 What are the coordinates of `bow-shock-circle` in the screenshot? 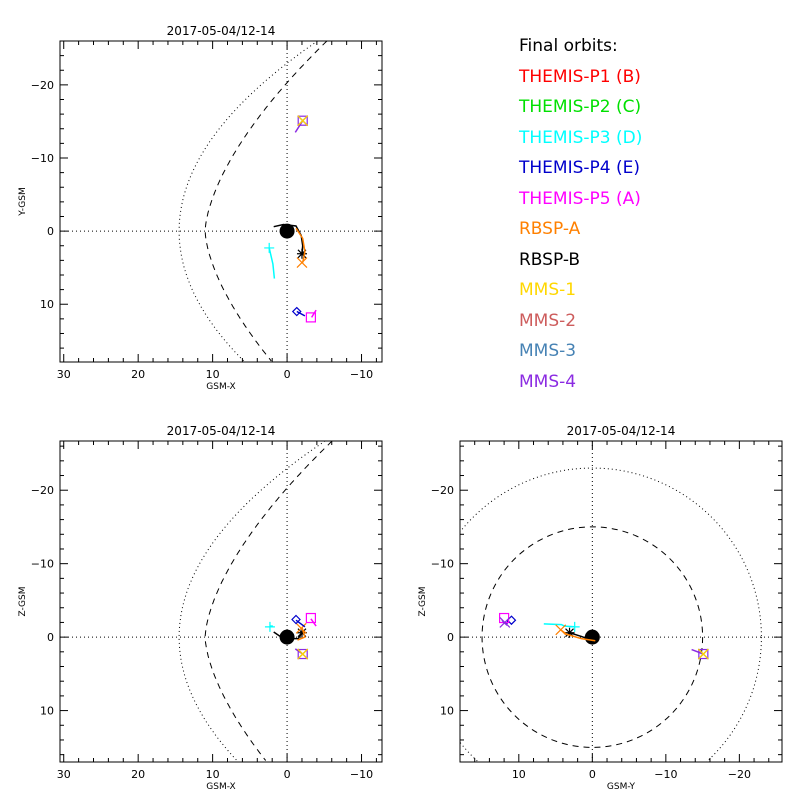 It's located at (611, 614).